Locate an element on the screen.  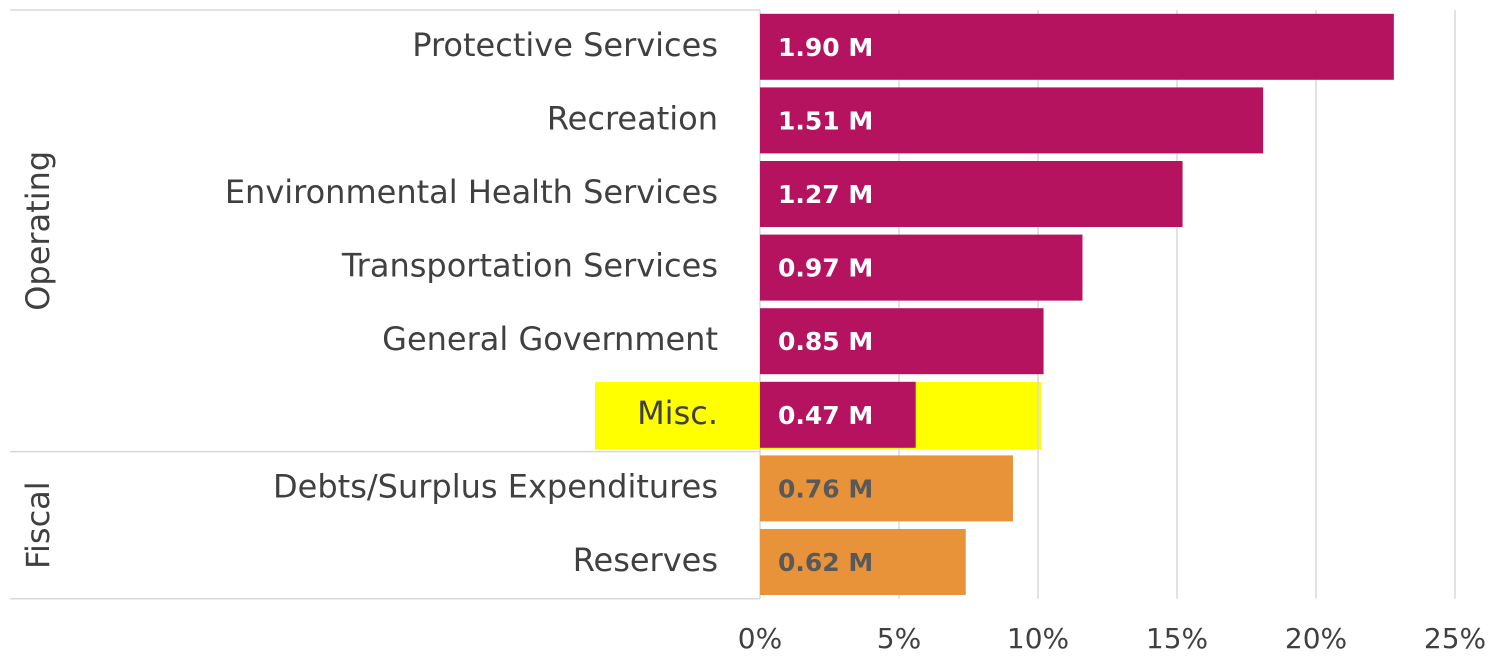
x-tick-label: 10% is located at coordinates (1038, 638).